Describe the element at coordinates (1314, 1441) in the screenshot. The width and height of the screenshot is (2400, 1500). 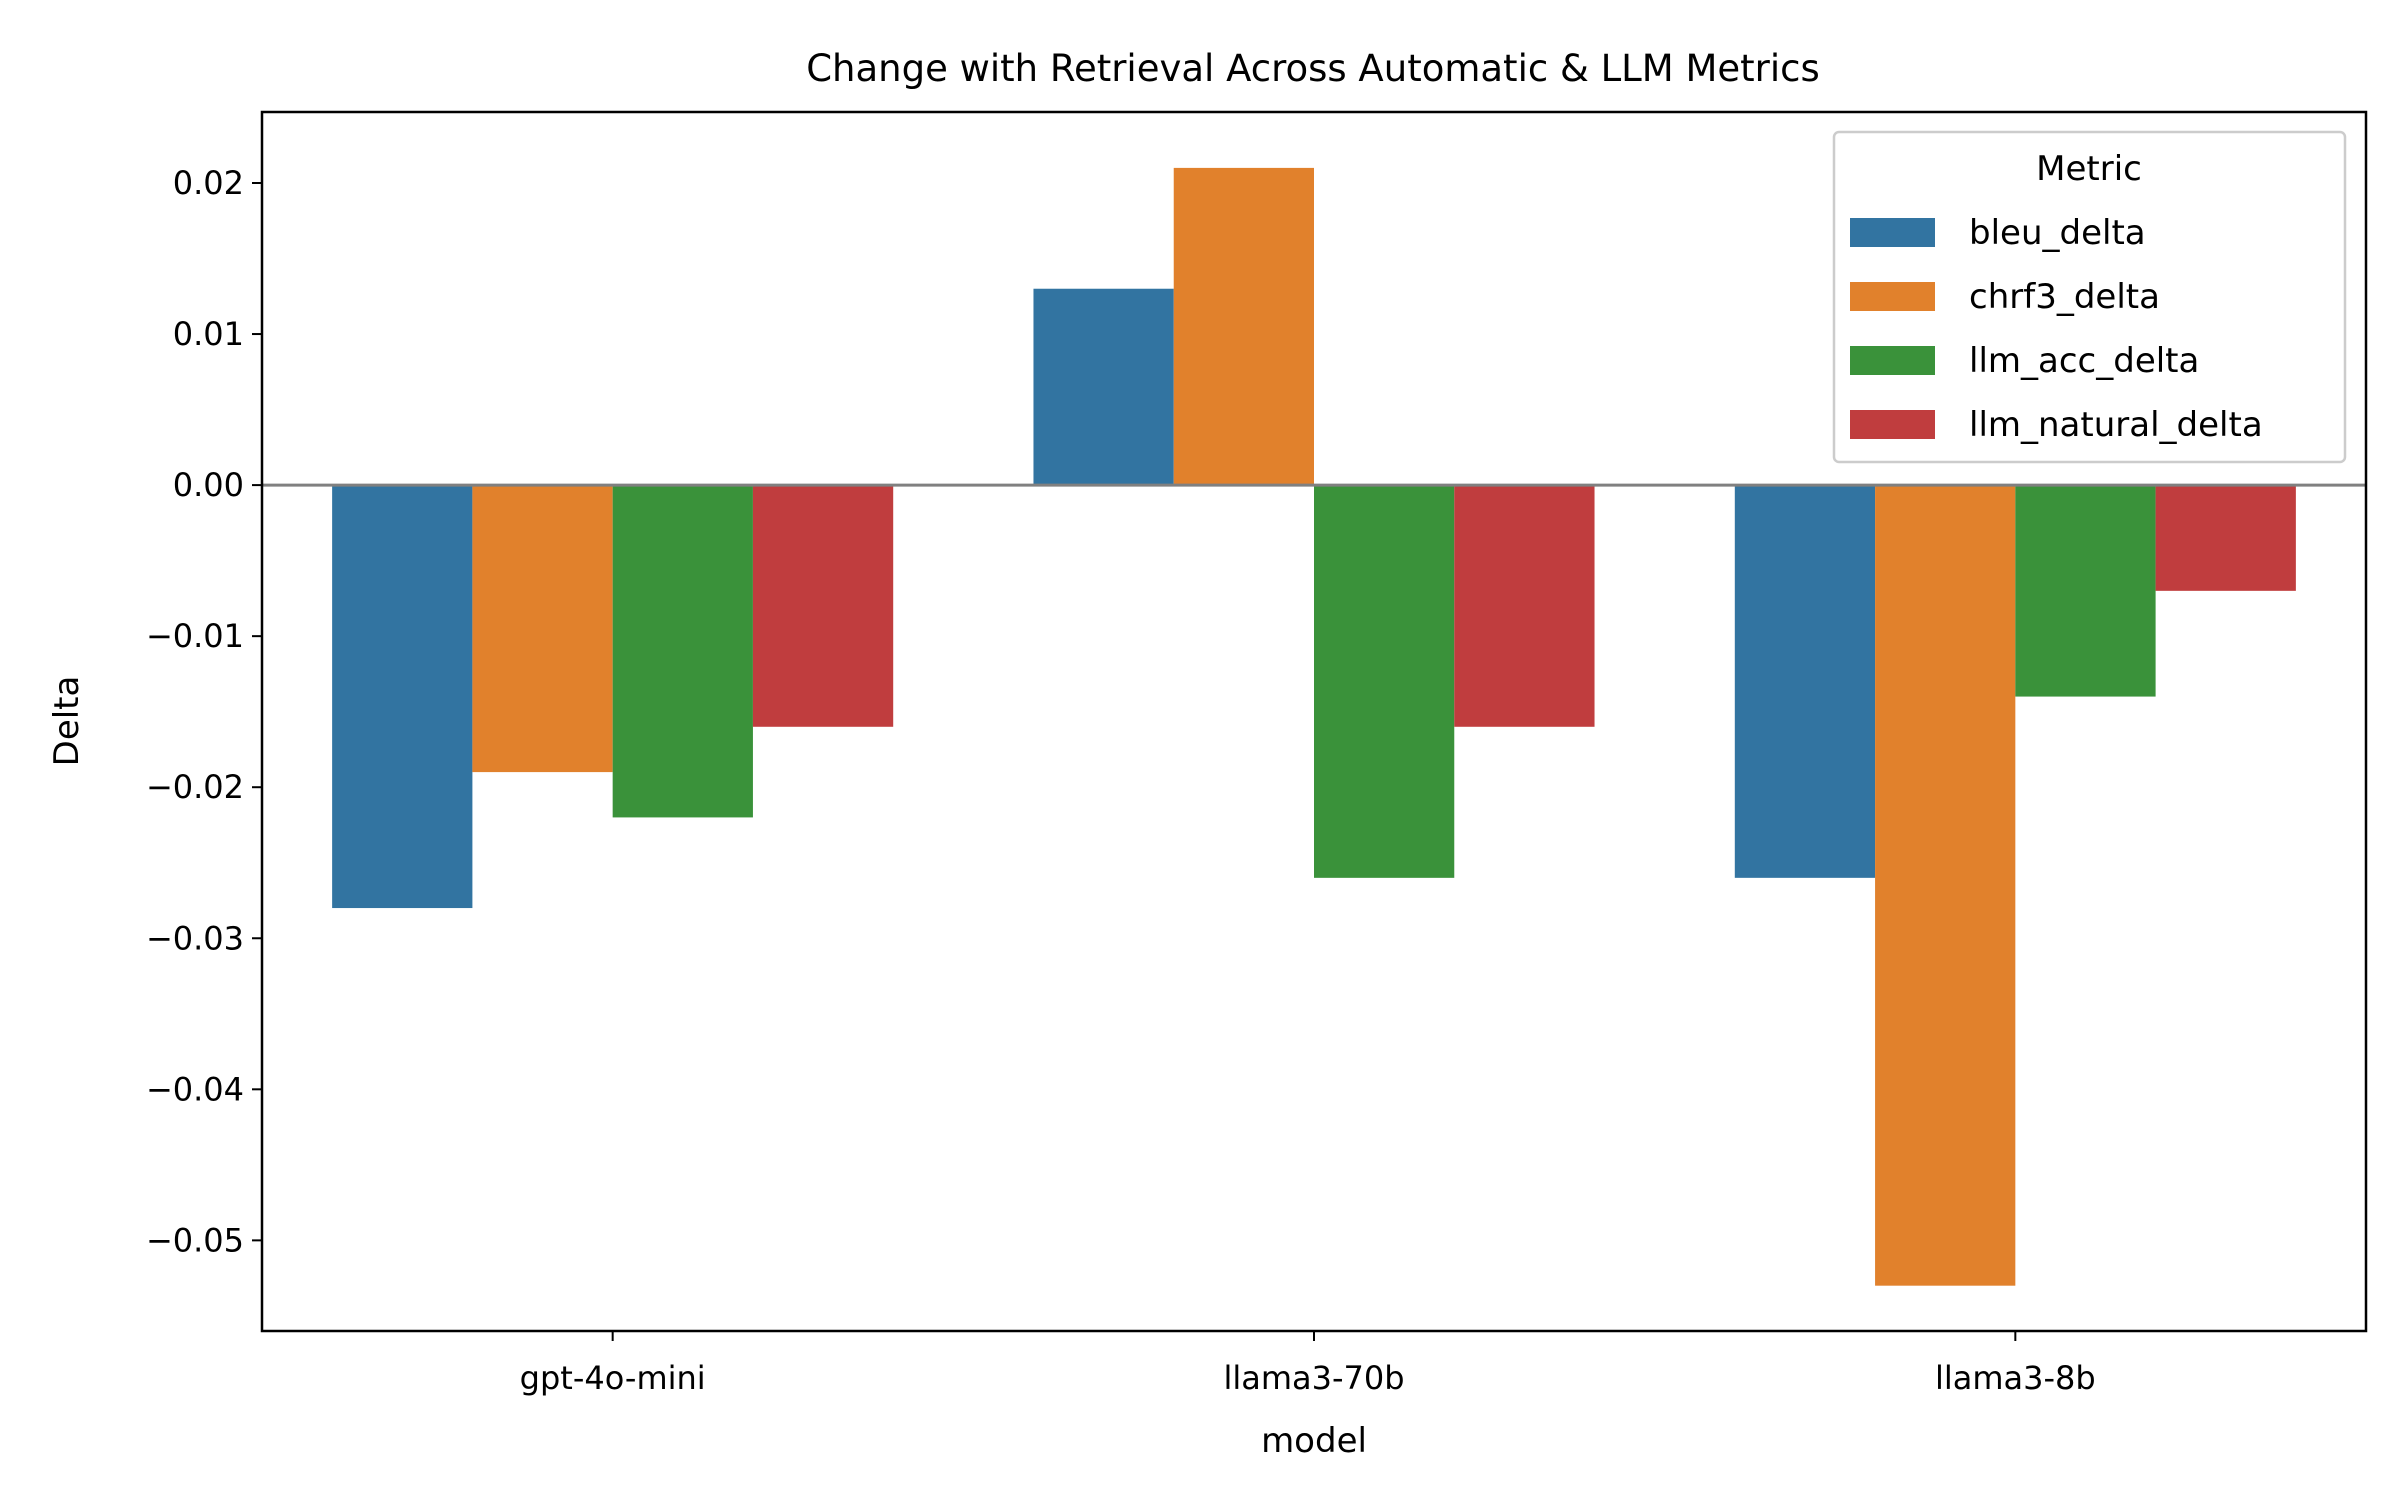
I see `x-axis-label: model` at that location.